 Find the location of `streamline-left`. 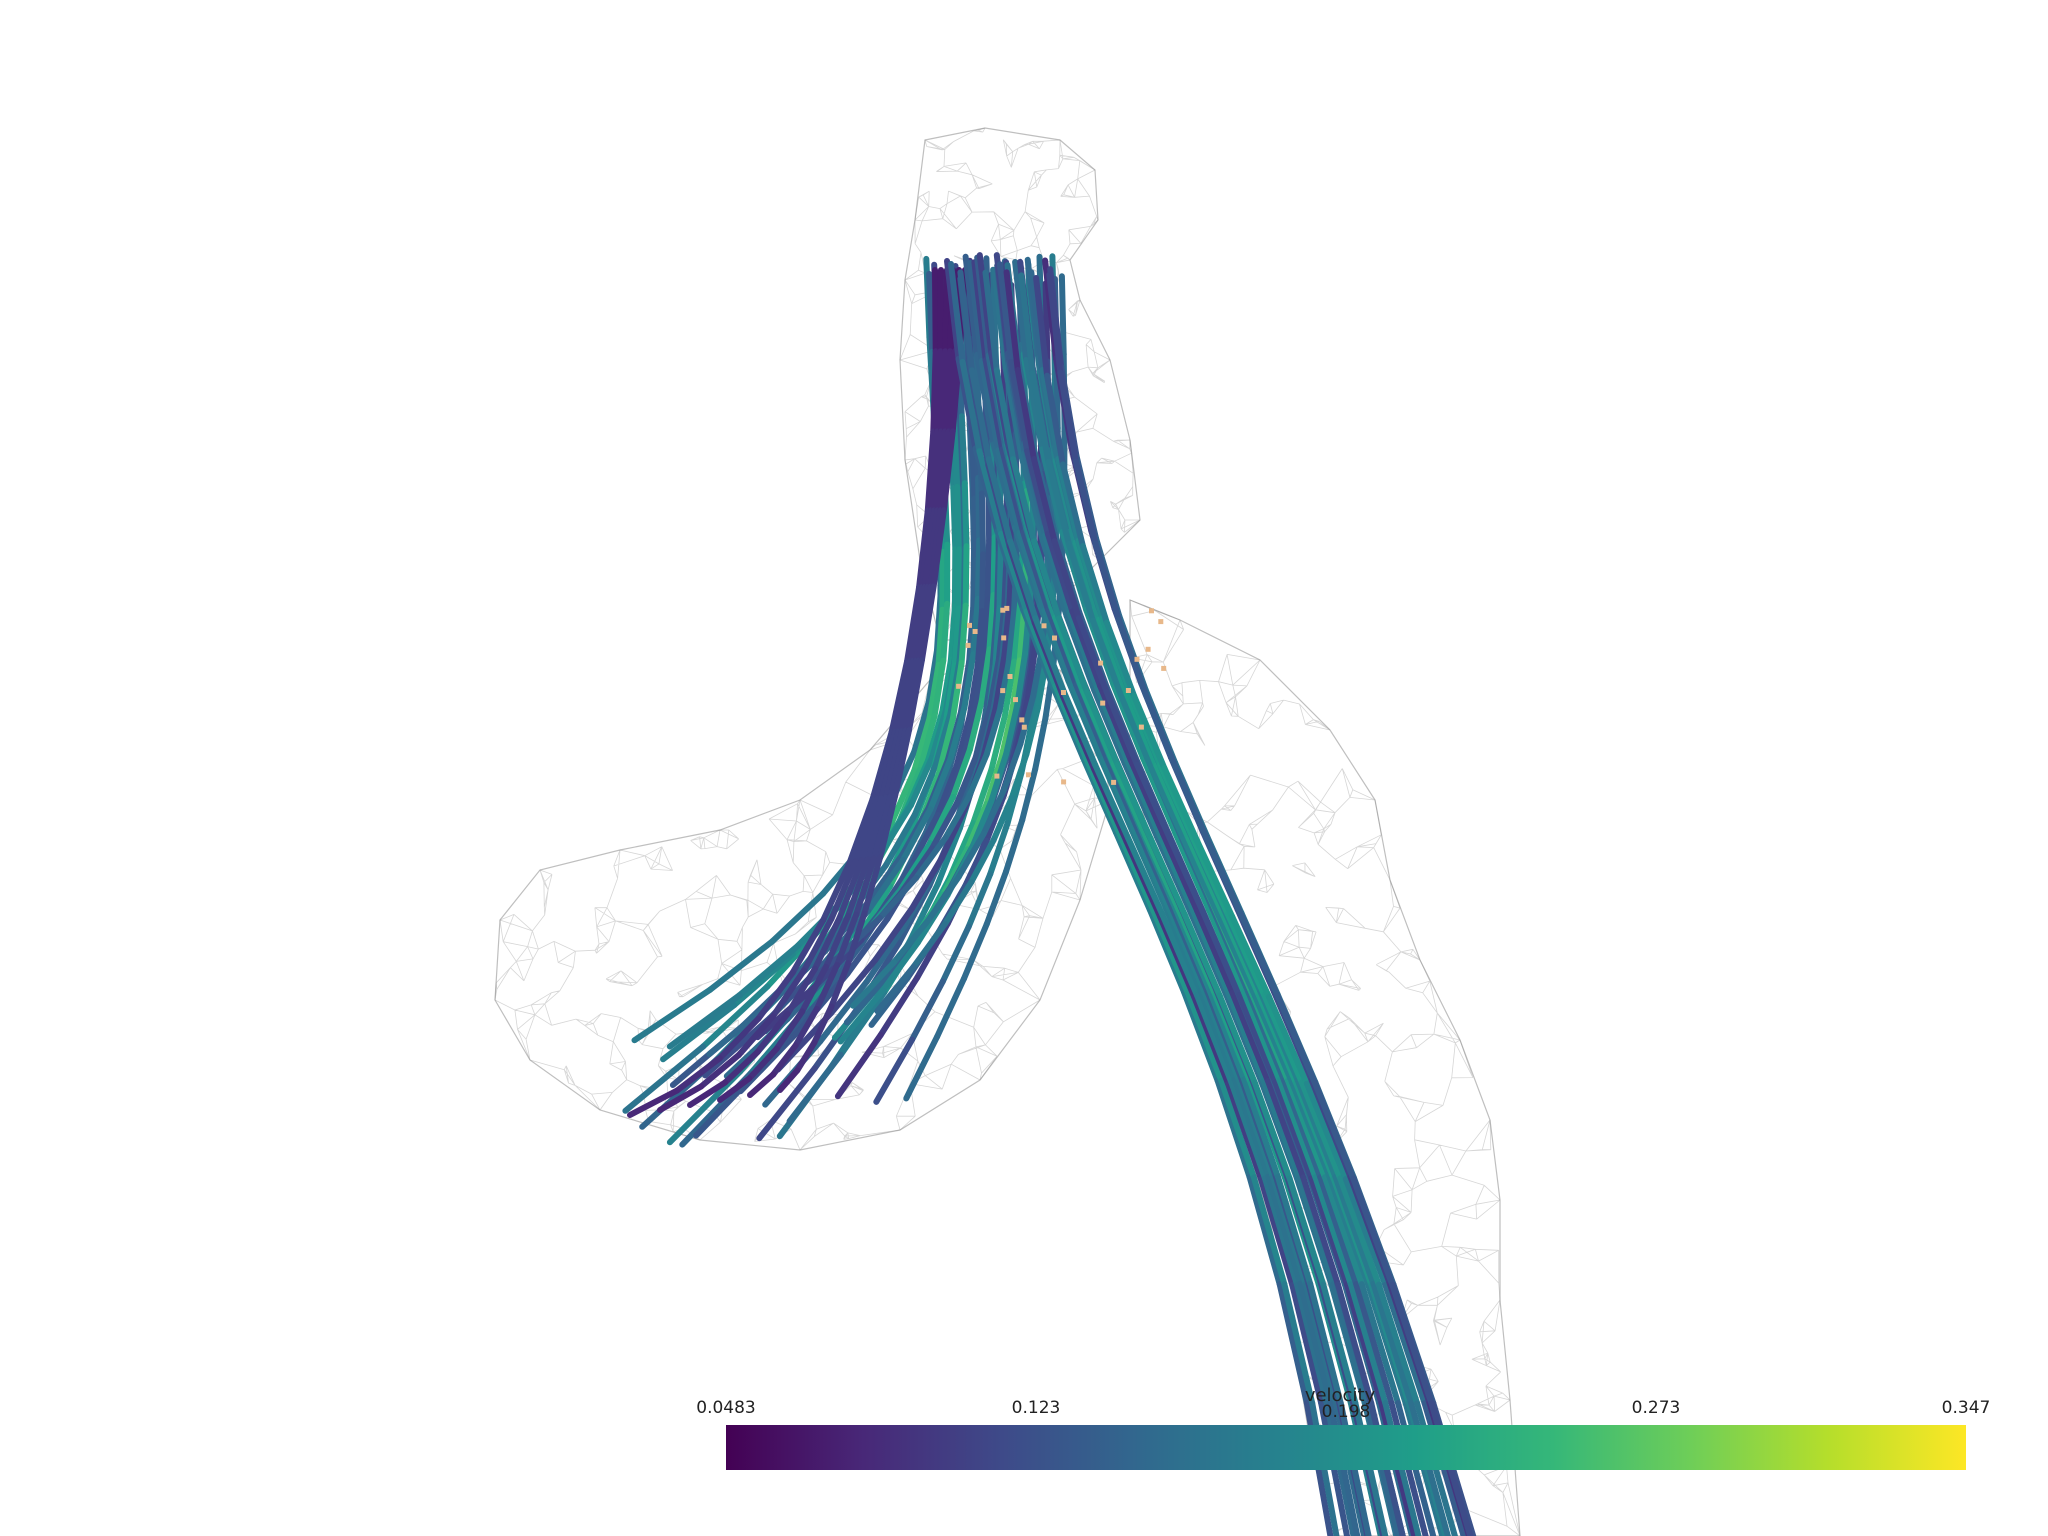

streamline-left is located at coordinates (787, 649).